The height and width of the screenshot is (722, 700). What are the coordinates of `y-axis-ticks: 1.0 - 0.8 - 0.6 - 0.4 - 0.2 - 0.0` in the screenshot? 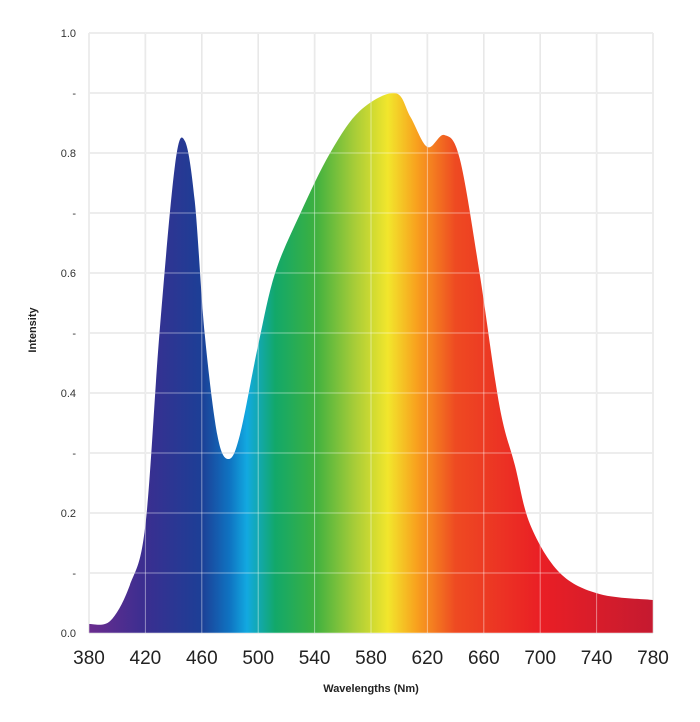 It's located at (69, 334).